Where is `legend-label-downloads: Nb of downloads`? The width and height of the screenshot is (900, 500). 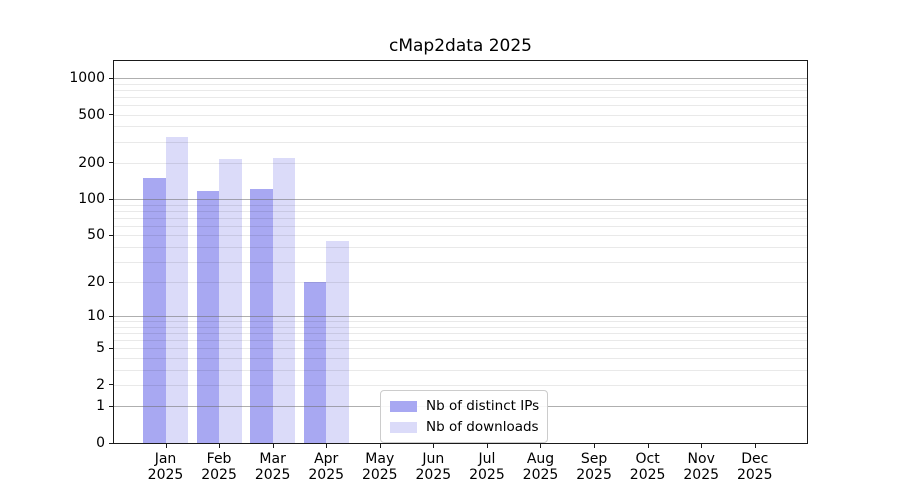 legend-label-downloads: Nb of downloads is located at coordinates (482, 427).